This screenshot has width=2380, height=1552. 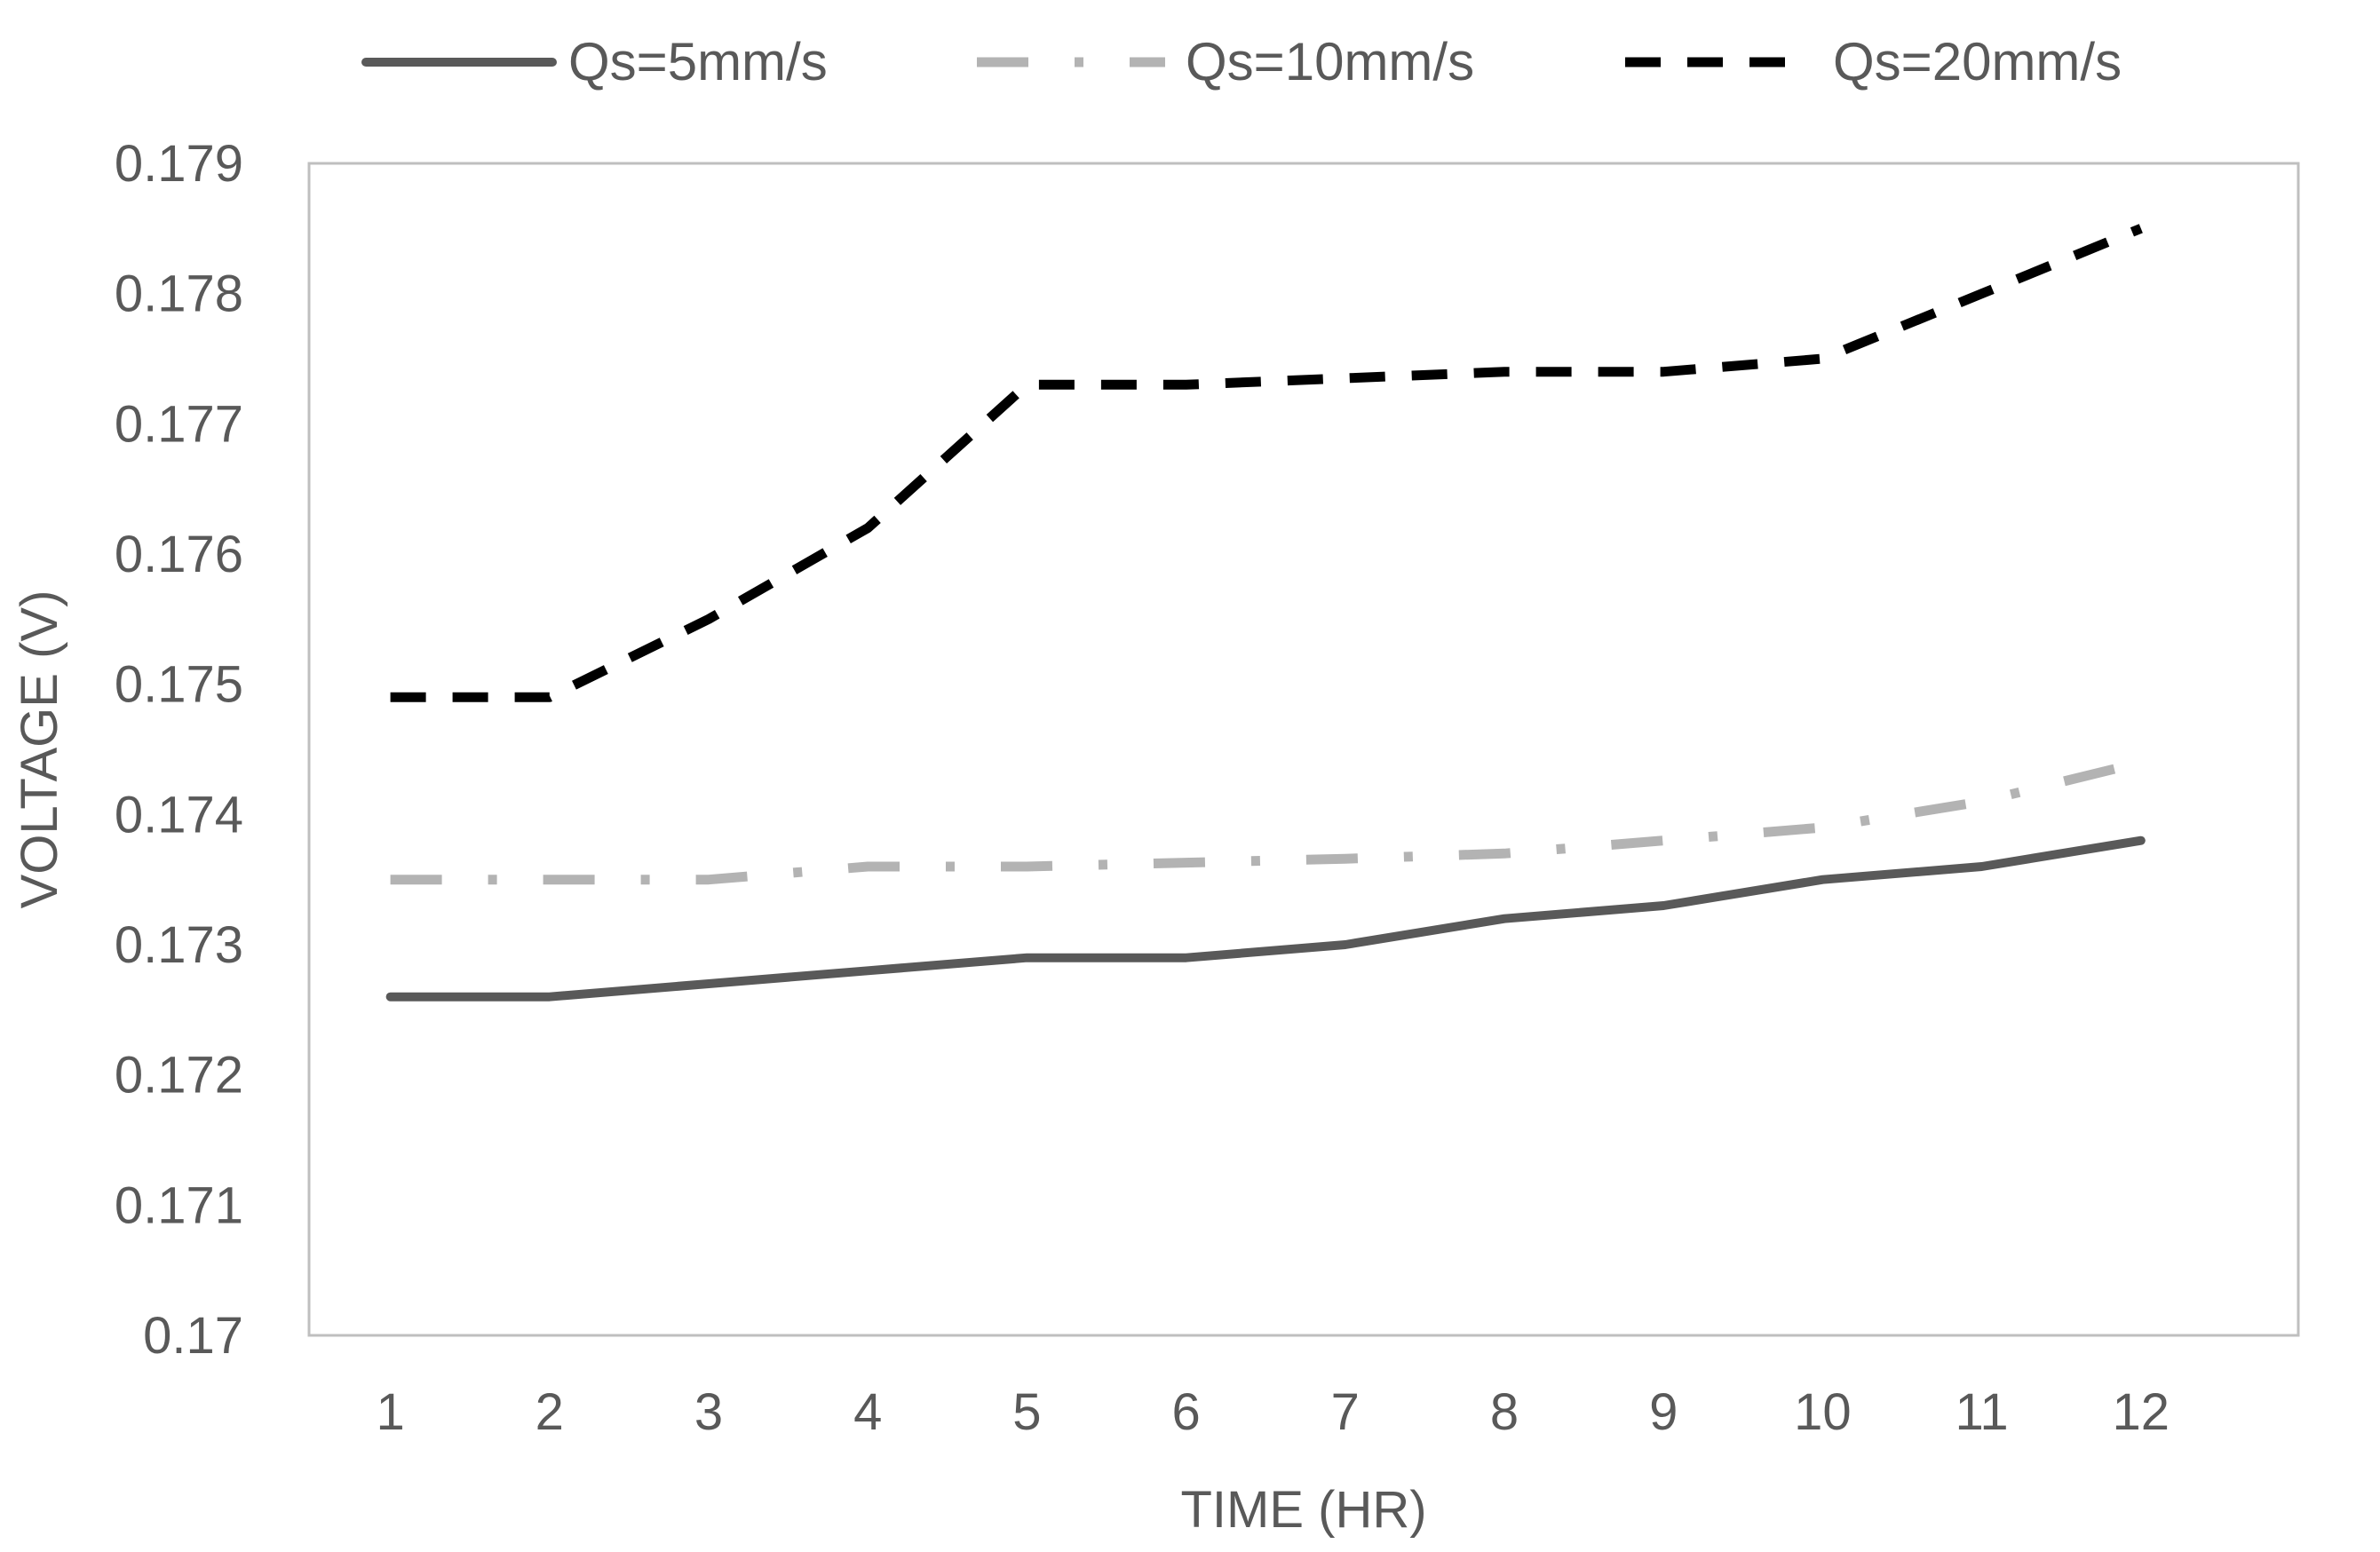 I want to click on legend-label-1: Qs=5mm/s, so click(x=698, y=62).